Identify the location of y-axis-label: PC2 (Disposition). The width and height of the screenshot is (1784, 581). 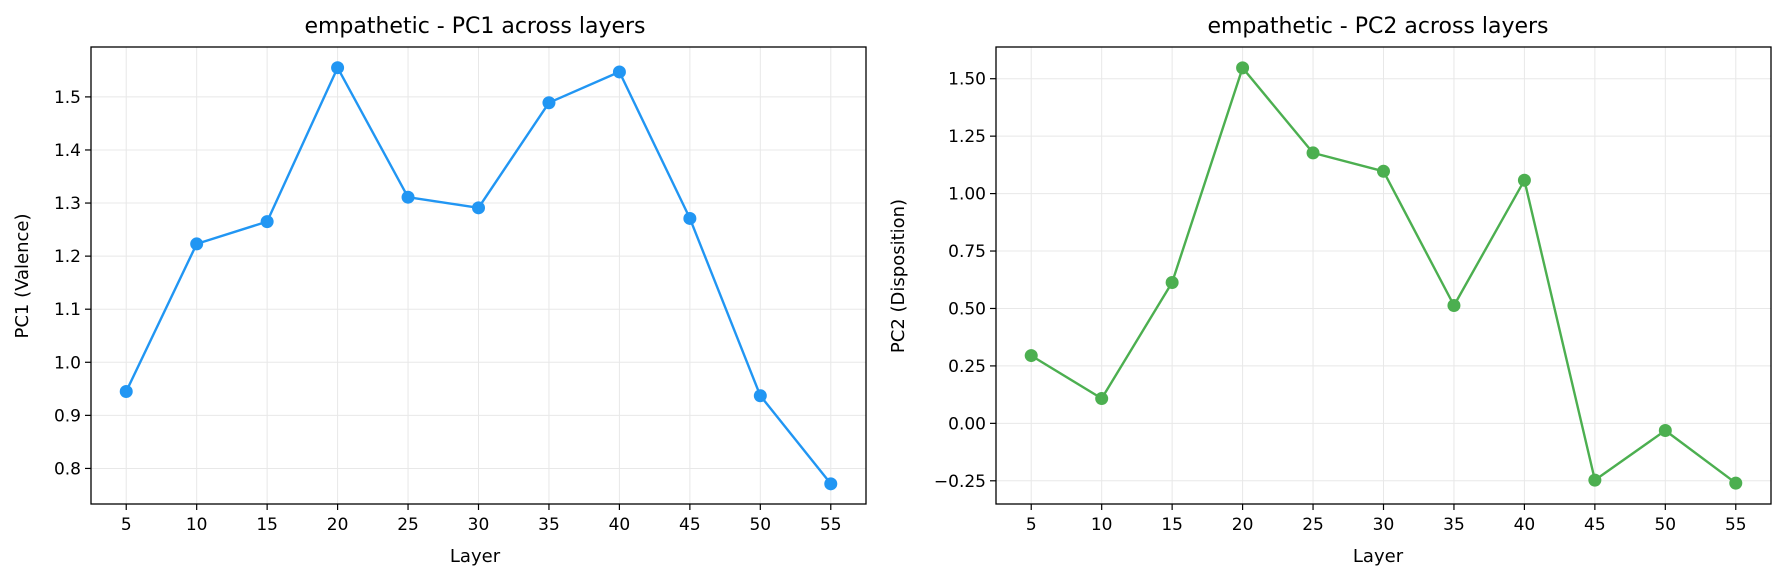
(898, 276).